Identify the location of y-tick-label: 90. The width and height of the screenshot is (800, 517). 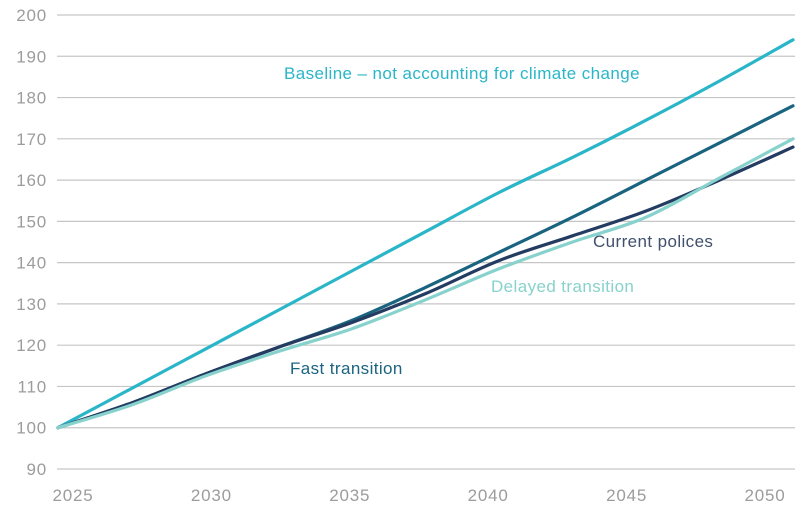
(36, 469).